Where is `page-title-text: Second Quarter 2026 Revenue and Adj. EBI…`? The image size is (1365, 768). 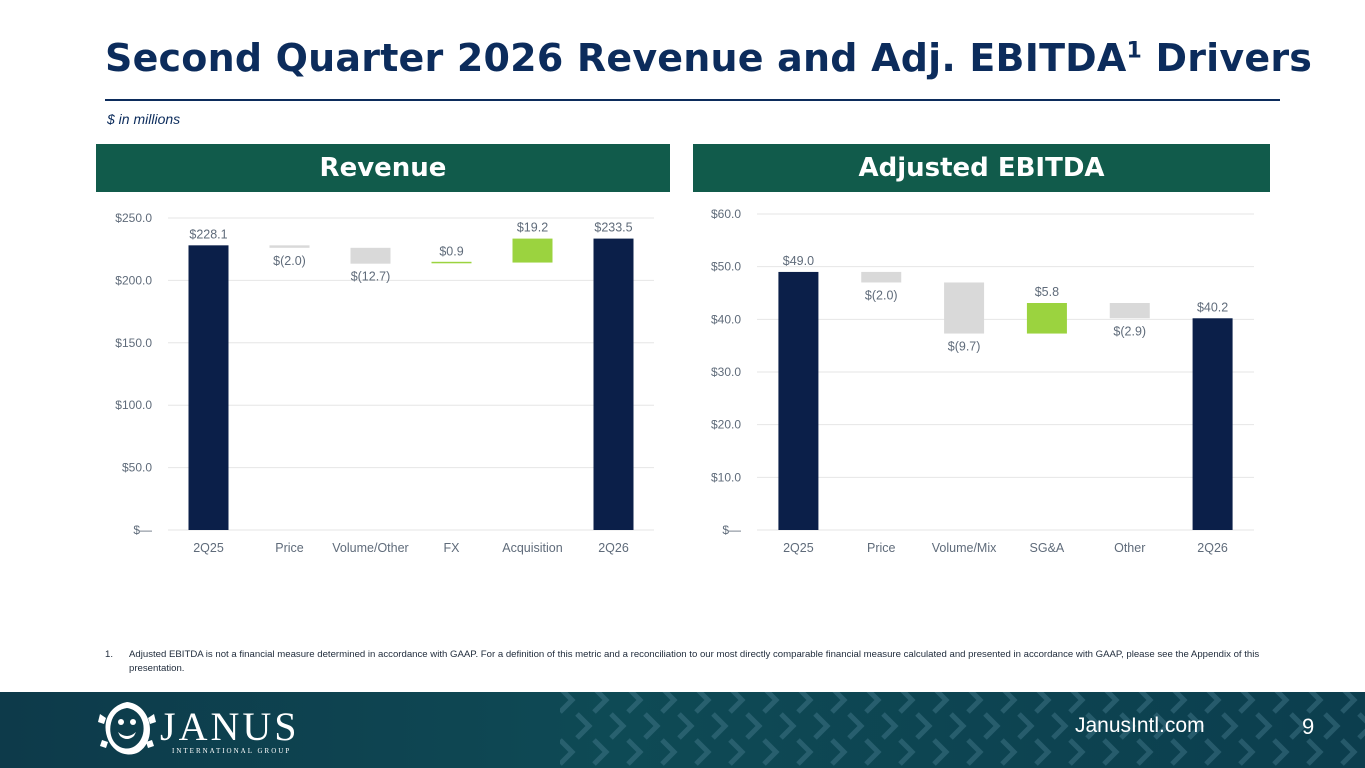
page-title-text: Second Quarter 2026 Revenue and Adj. EBI… is located at coordinates (616, 58).